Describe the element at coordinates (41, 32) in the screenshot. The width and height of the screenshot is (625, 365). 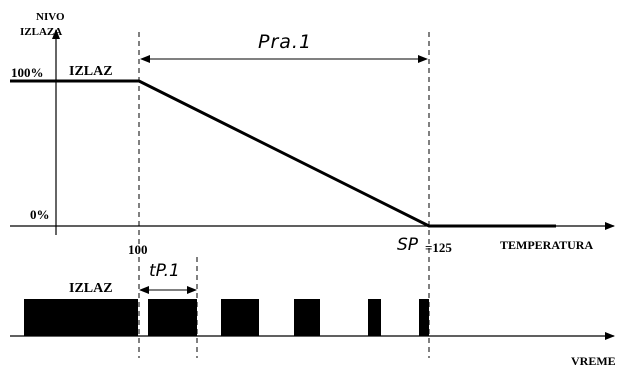
I see `y-axis-label-line2: IZLAZA` at that location.